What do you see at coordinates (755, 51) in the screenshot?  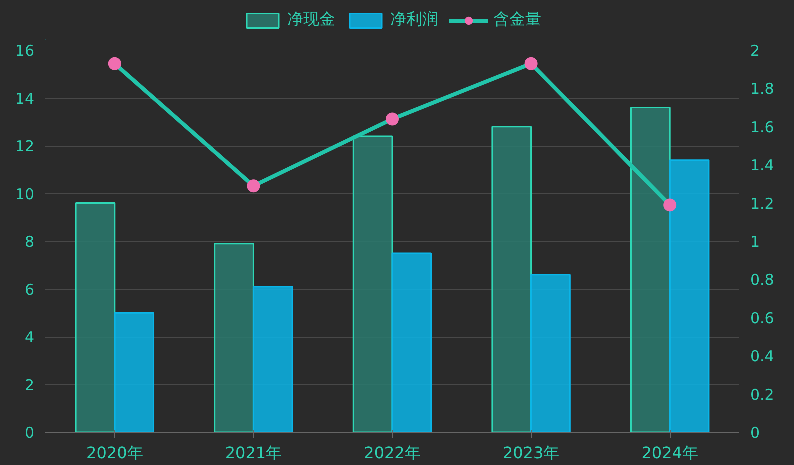 I see `y2-tick-label: 2` at bounding box center [755, 51].